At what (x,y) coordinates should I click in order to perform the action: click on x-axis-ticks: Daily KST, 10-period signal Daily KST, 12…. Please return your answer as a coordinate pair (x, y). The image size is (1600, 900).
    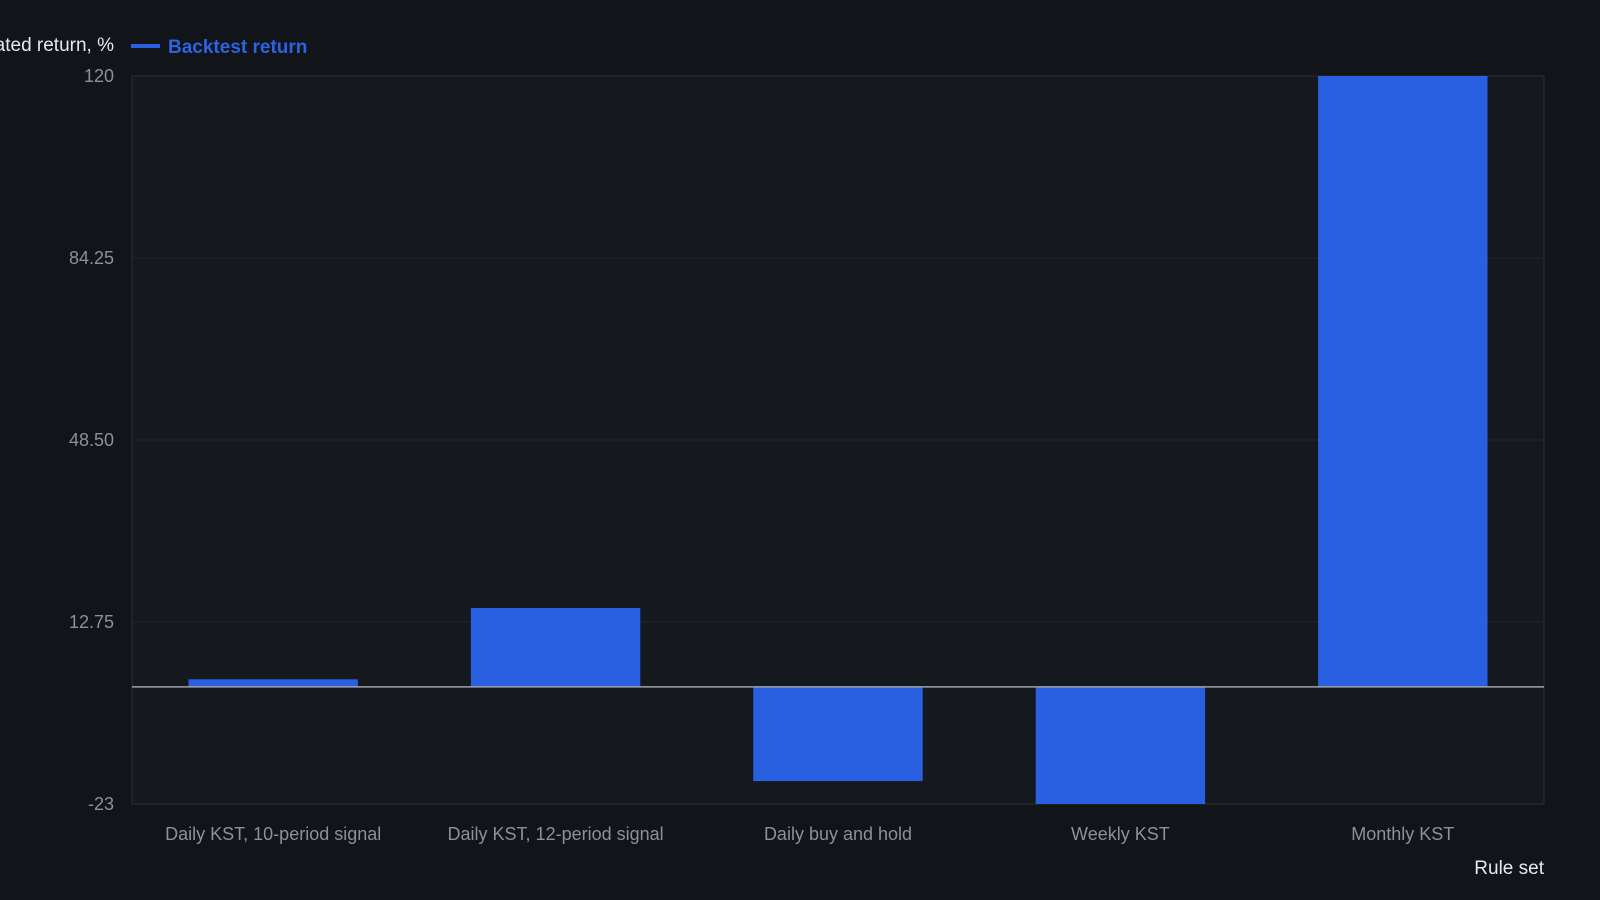
    Looking at the image, I should click on (809, 834).